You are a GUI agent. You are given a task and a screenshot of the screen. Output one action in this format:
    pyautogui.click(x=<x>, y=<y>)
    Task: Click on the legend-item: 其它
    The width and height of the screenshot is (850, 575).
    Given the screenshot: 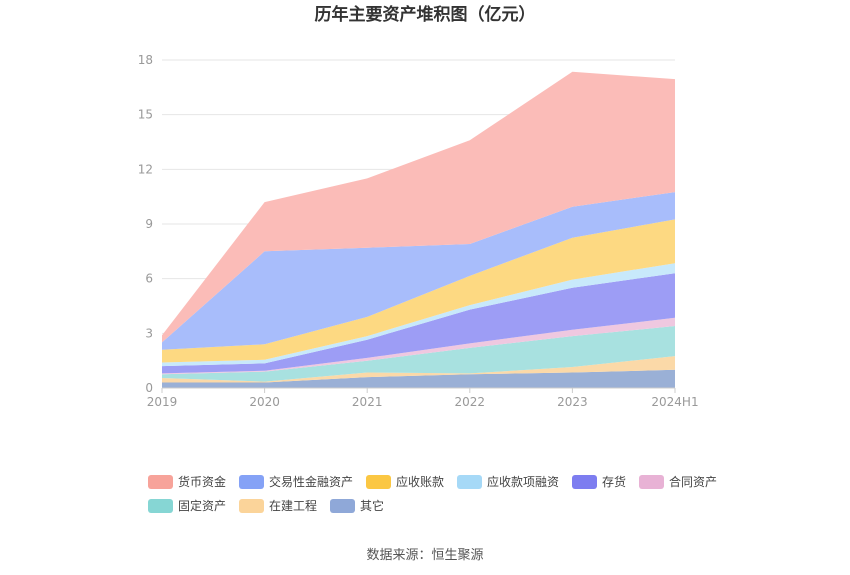 What is the action you would take?
    pyautogui.click(x=357, y=505)
    